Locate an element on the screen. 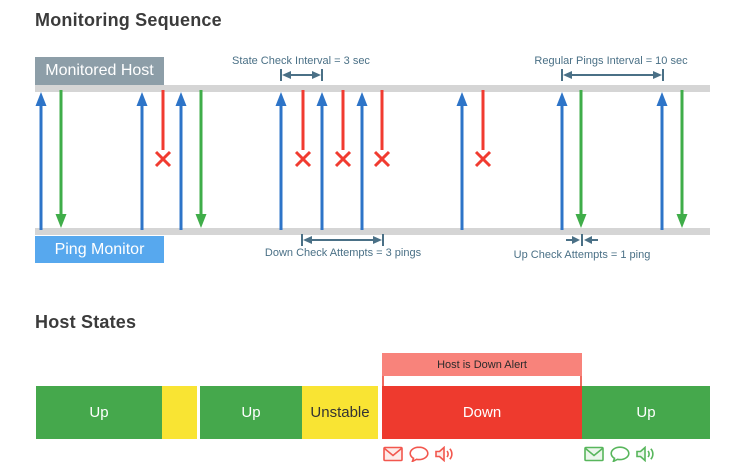 The height and width of the screenshot is (476, 744). monitored-host-label: Monitored Host is located at coordinates (99, 70).